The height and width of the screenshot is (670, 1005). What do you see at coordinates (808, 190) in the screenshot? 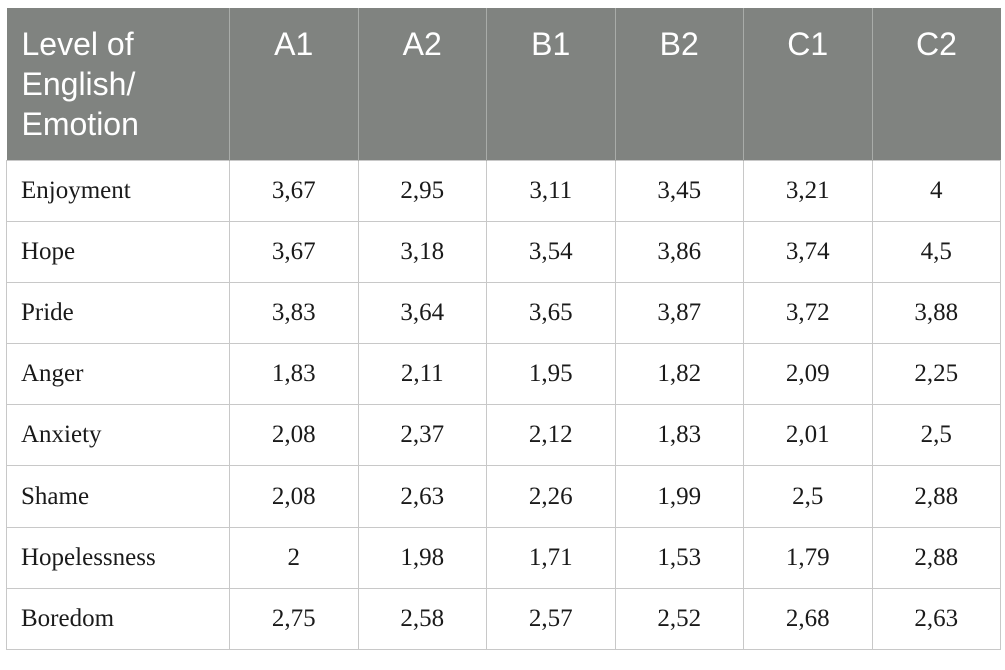
I see `table-cell: 3,21` at bounding box center [808, 190].